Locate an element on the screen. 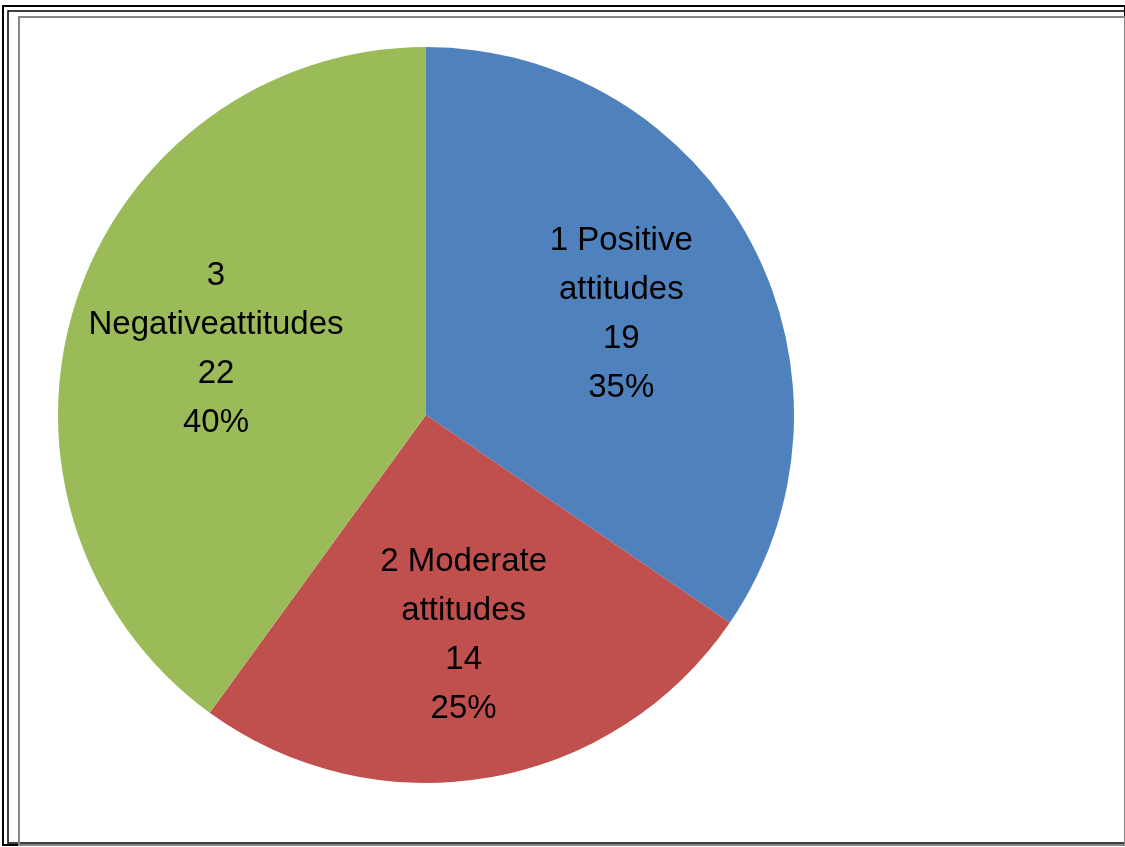 This screenshot has height=847, width=1125. slice-label: 3 Negativeattitudes is located at coordinates (216, 297).